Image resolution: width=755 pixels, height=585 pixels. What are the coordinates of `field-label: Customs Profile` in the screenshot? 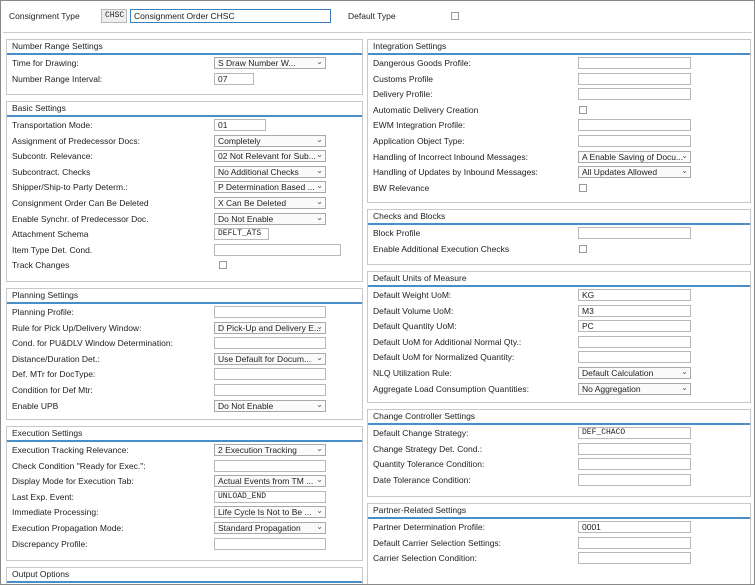 It's located at (403, 78).